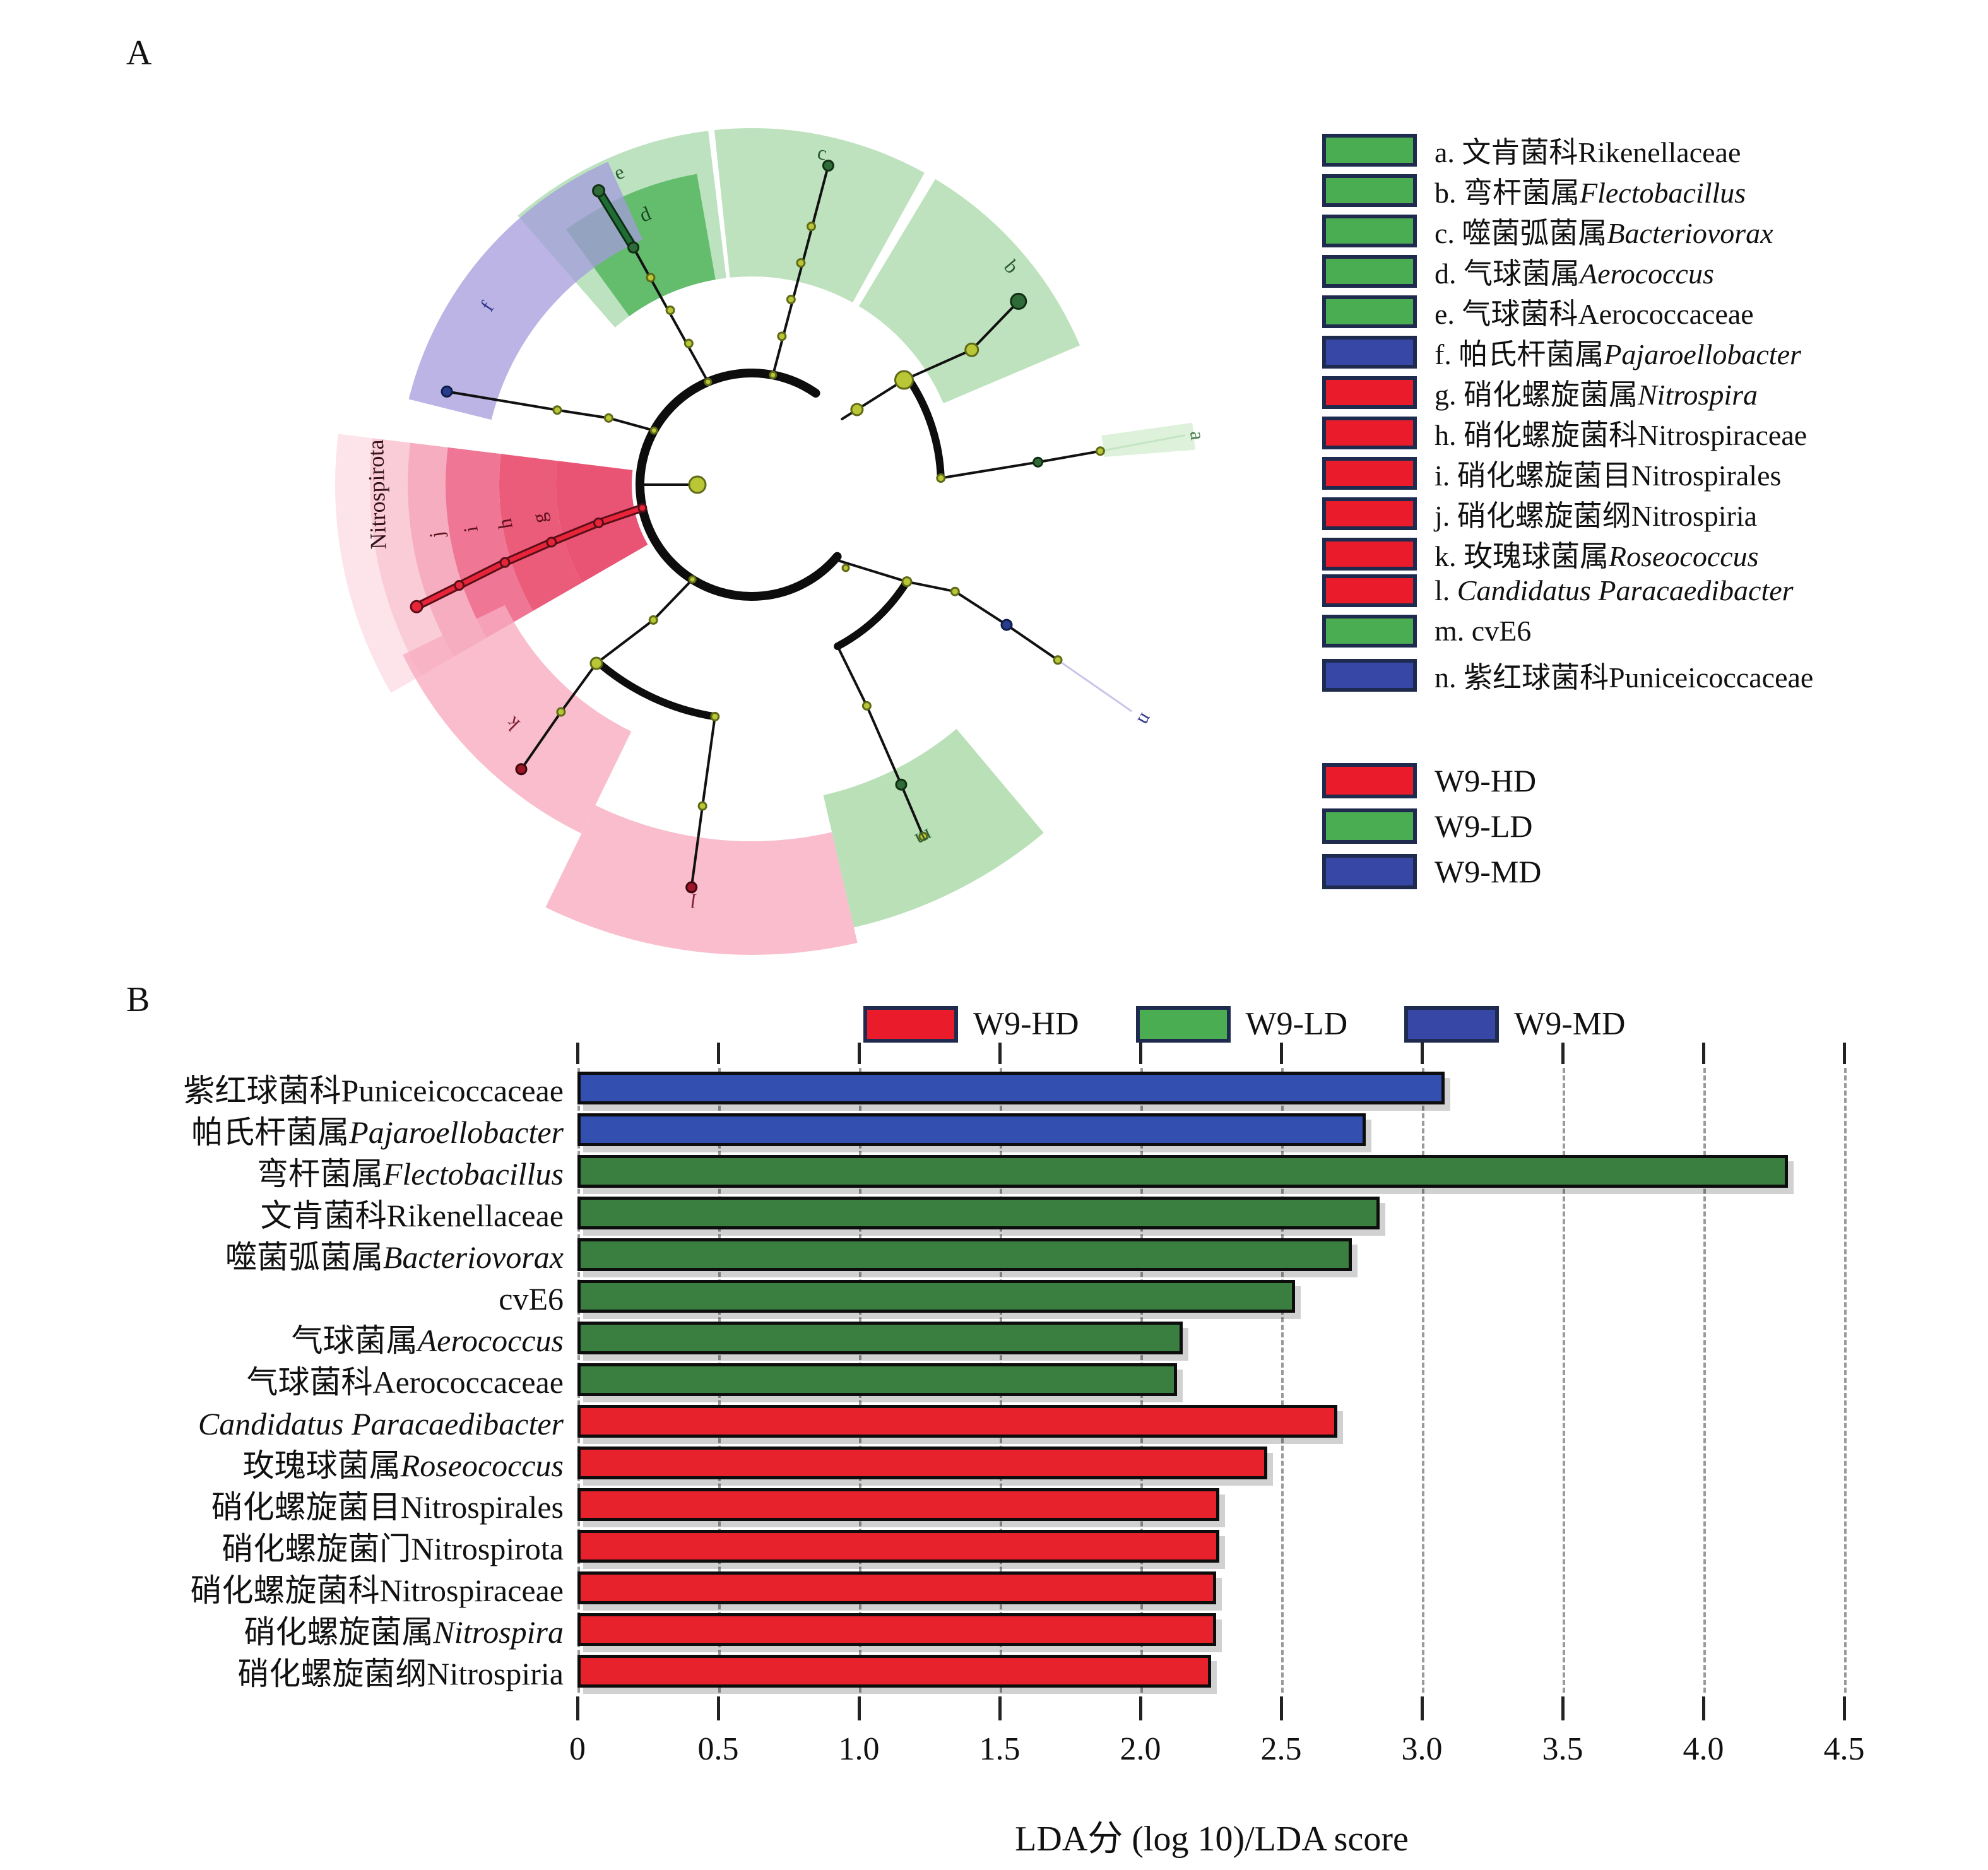 Image resolution: width=1988 pixels, height=1870 pixels. Describe the element at coordinates (718, 1749) in the screenshot. I see `x-tick-label: 0.5` at that location.